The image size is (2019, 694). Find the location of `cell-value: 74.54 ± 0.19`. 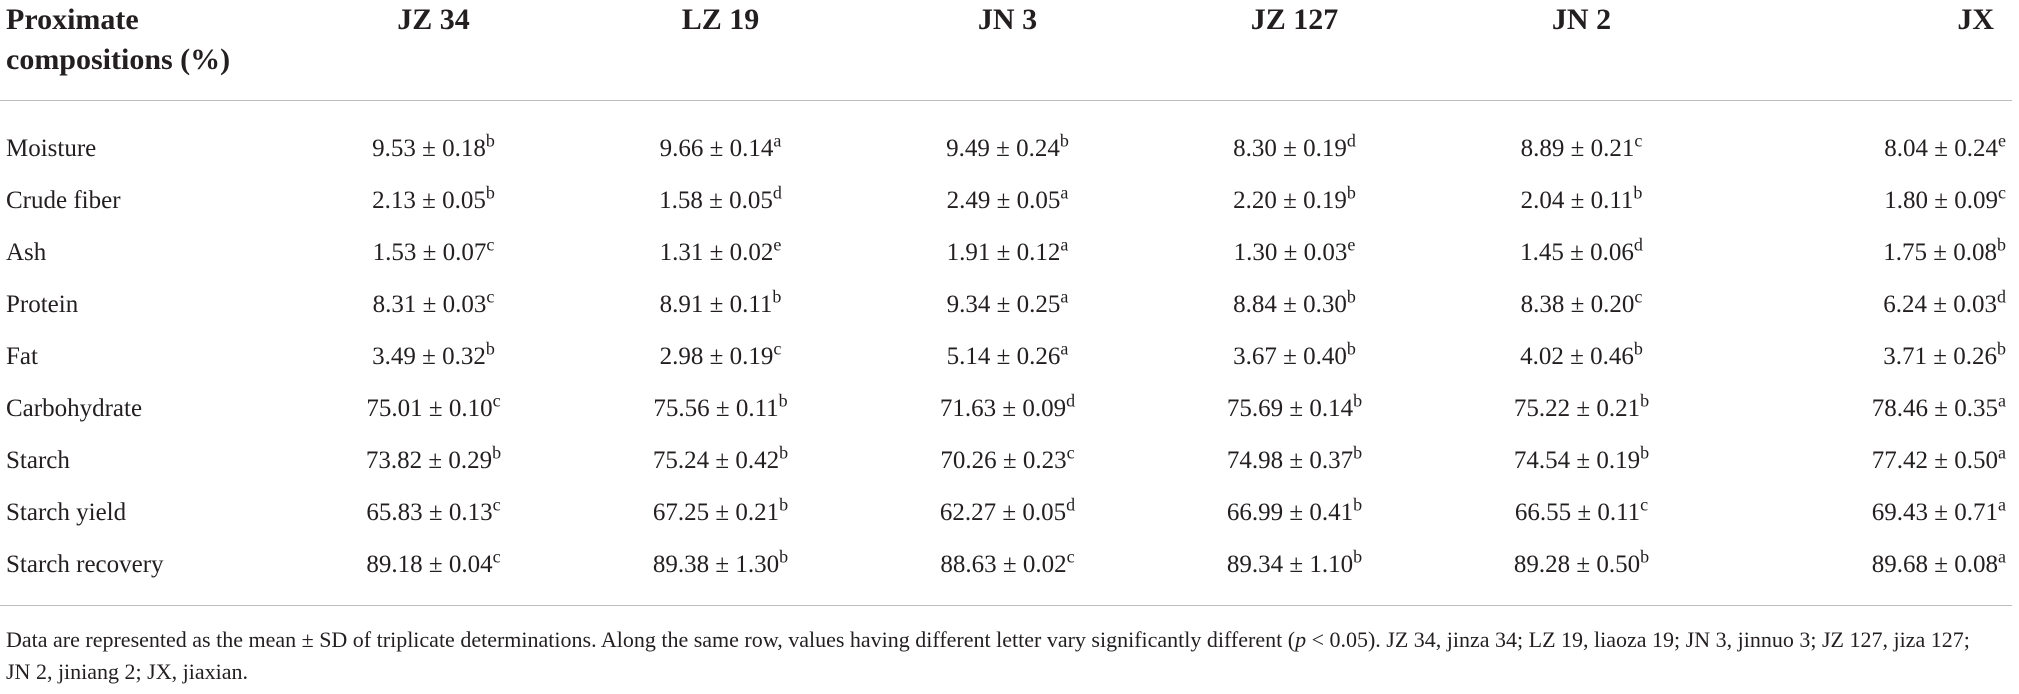

cell-value: 74.54 ± 0.19 is located at coordinates (1577, 460).